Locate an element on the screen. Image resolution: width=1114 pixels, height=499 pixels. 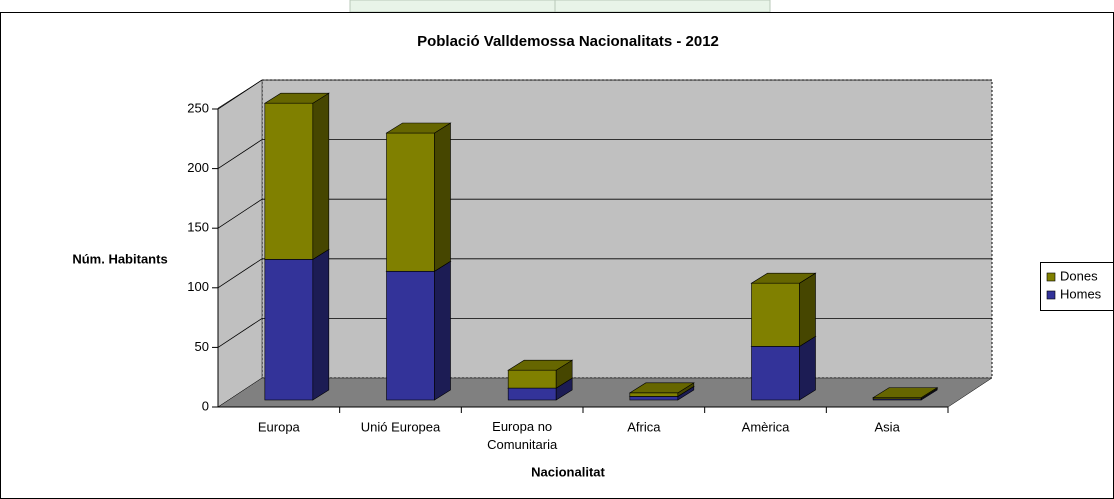
legend-label: Homes is located at coordinates (1081, 293).